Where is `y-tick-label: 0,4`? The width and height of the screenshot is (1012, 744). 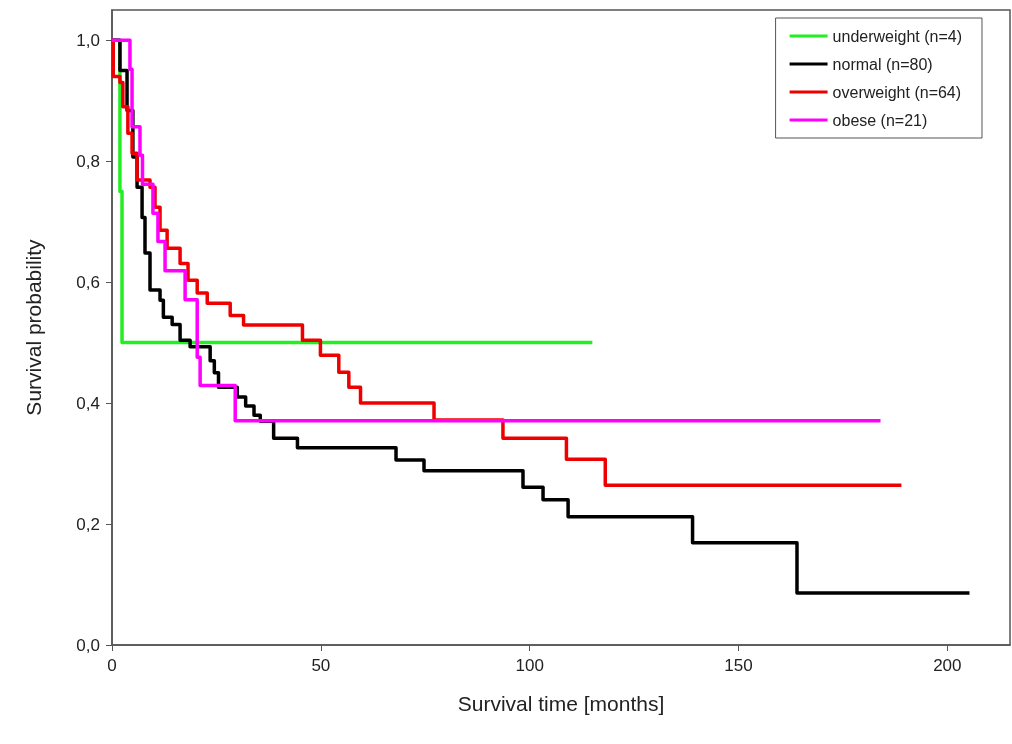 y-tick-label: 0,4 is located at coordinates (88, 403).